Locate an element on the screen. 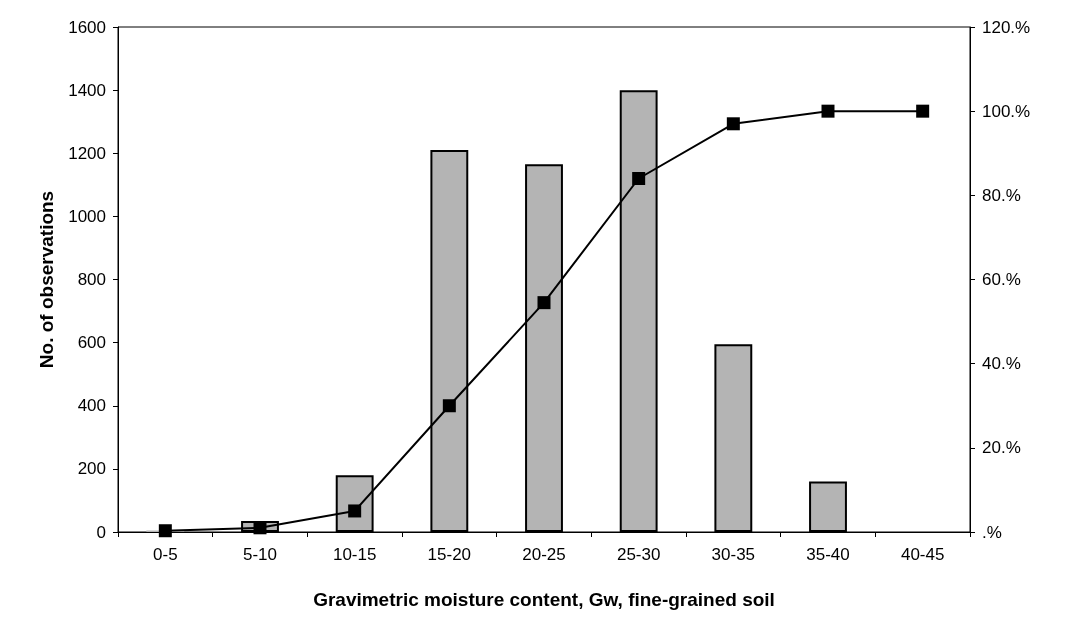 This screenshot has height=624, width=1078. x-tick-label: 20-25 is located at coordinates (544, 554).